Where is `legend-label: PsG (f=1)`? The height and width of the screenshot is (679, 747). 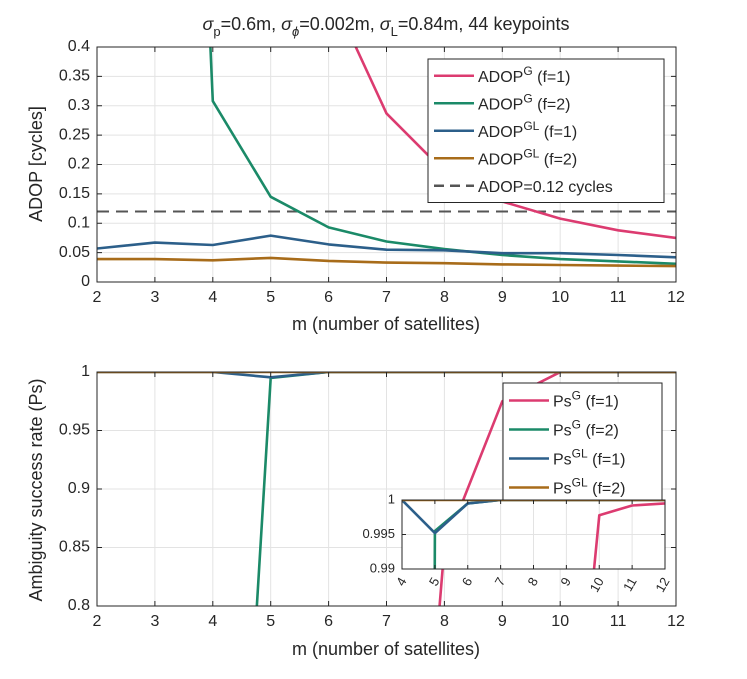
legend-label: PsG (f=1) is located at coordinates (586, 400).